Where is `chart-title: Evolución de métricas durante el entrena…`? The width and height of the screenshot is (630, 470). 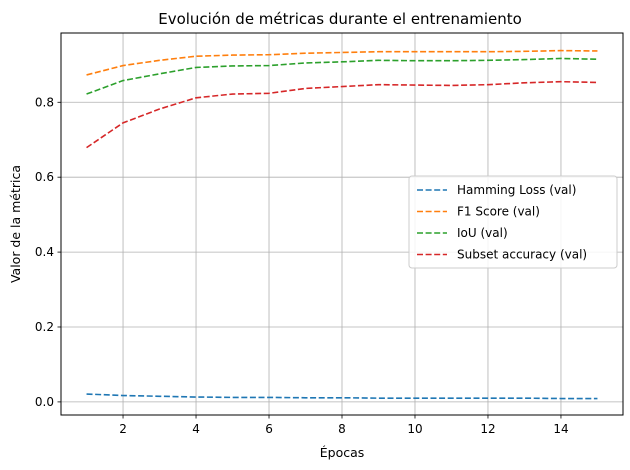 chart-title: Evolución de métricas durante el entrena… is located at coordinates (340, 19).